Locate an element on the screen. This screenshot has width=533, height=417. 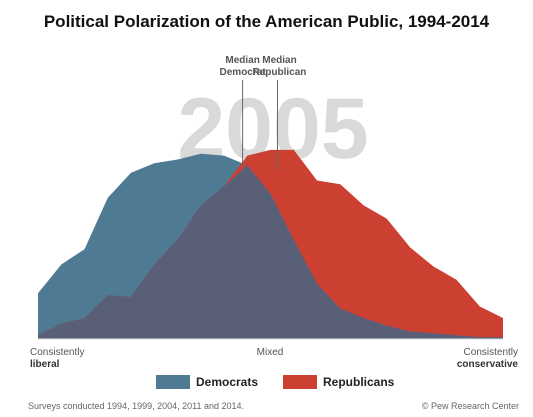
x-tick-label-liberal-line2: liberal is located at coordinates (45, 364).